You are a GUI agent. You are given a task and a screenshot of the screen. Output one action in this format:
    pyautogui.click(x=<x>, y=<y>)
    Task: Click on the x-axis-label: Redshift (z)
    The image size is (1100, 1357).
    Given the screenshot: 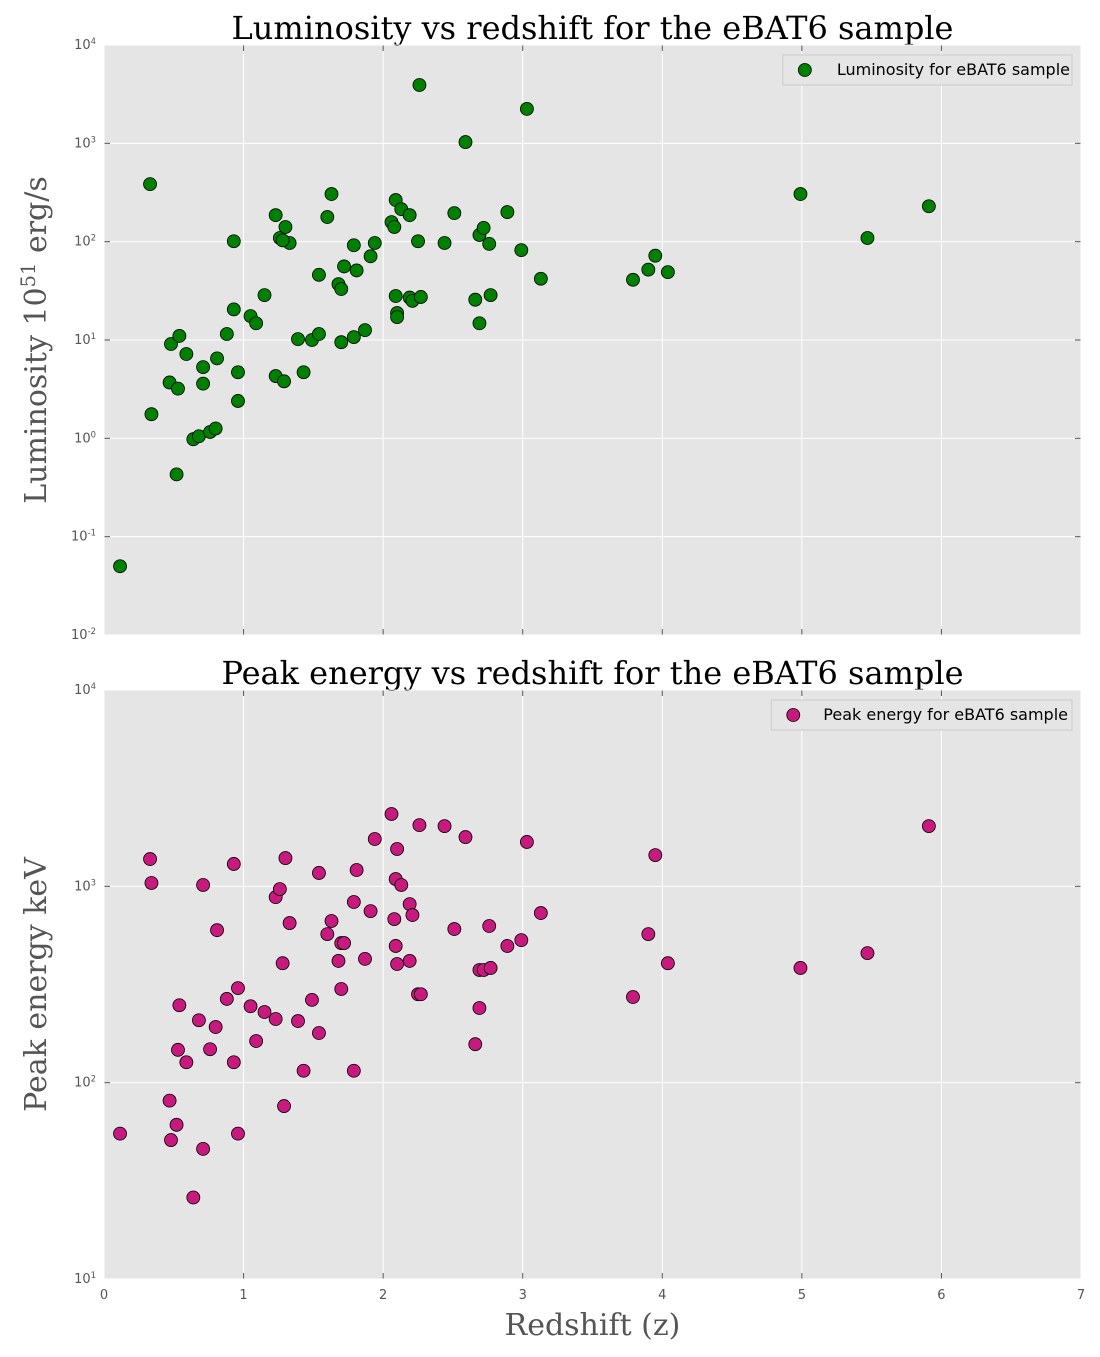 What is the action you would take?
    pyautogui.click(x=593, y=1325)
    